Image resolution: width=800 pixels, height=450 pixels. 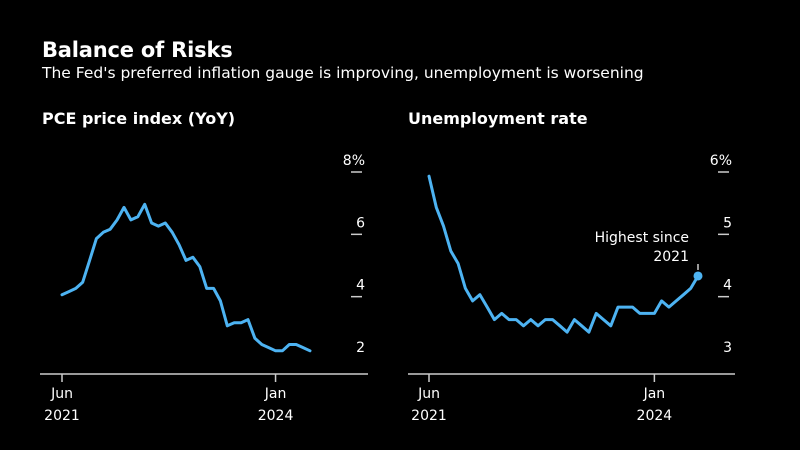 What do you see at coordinates (360, 348) in the screenshot?
I see `pce-y-tick-label: 2` at bounding box center [360, 348].